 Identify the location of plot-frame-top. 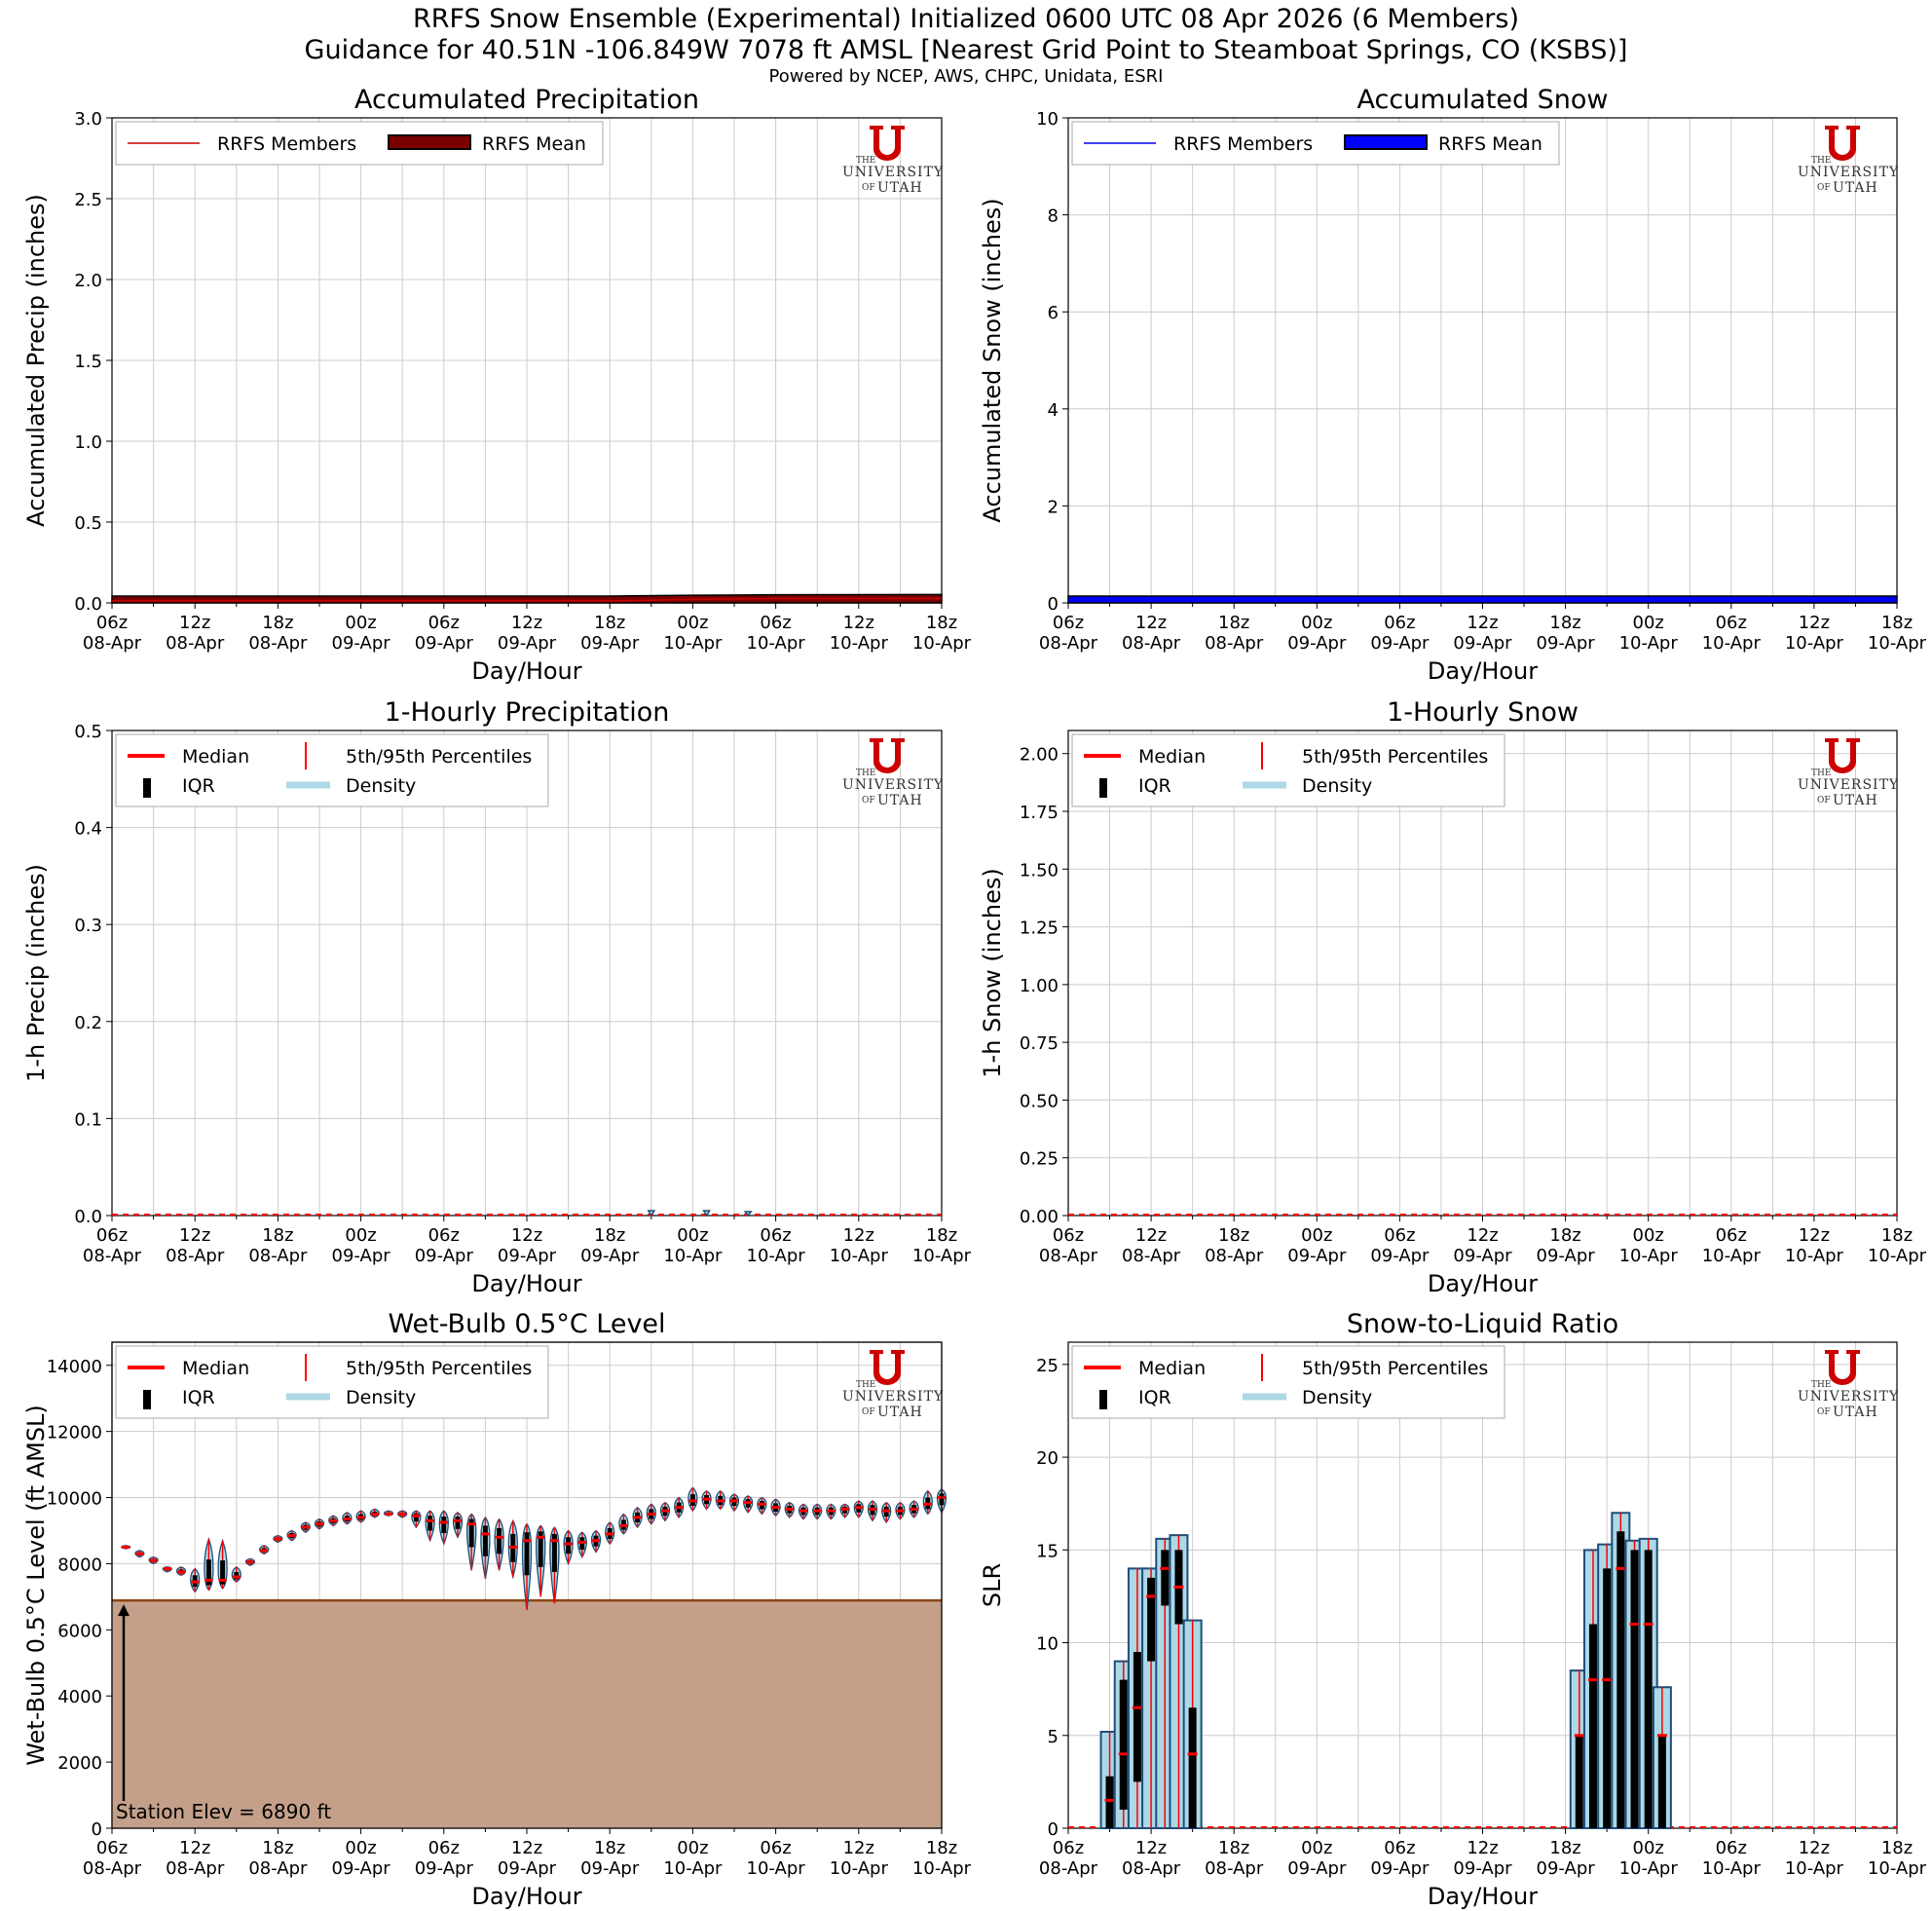
(527, 1585).